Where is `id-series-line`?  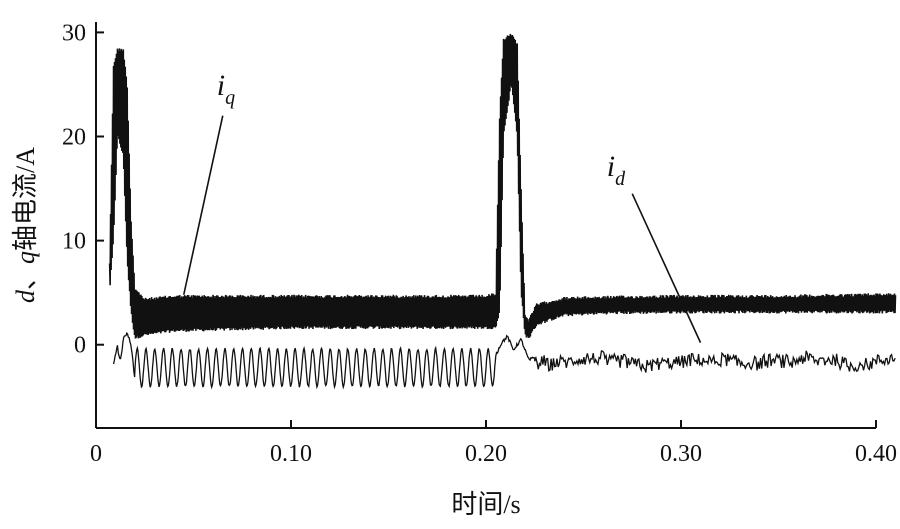
id-series-line is located at coordinates (504, 360).